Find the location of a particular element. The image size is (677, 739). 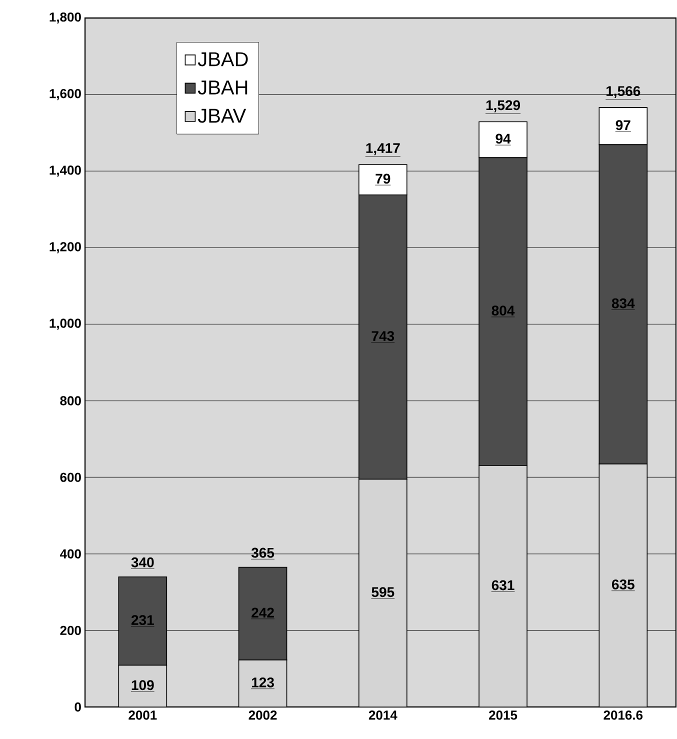

total-label: 1,417 is located at coordinates (383, 149).